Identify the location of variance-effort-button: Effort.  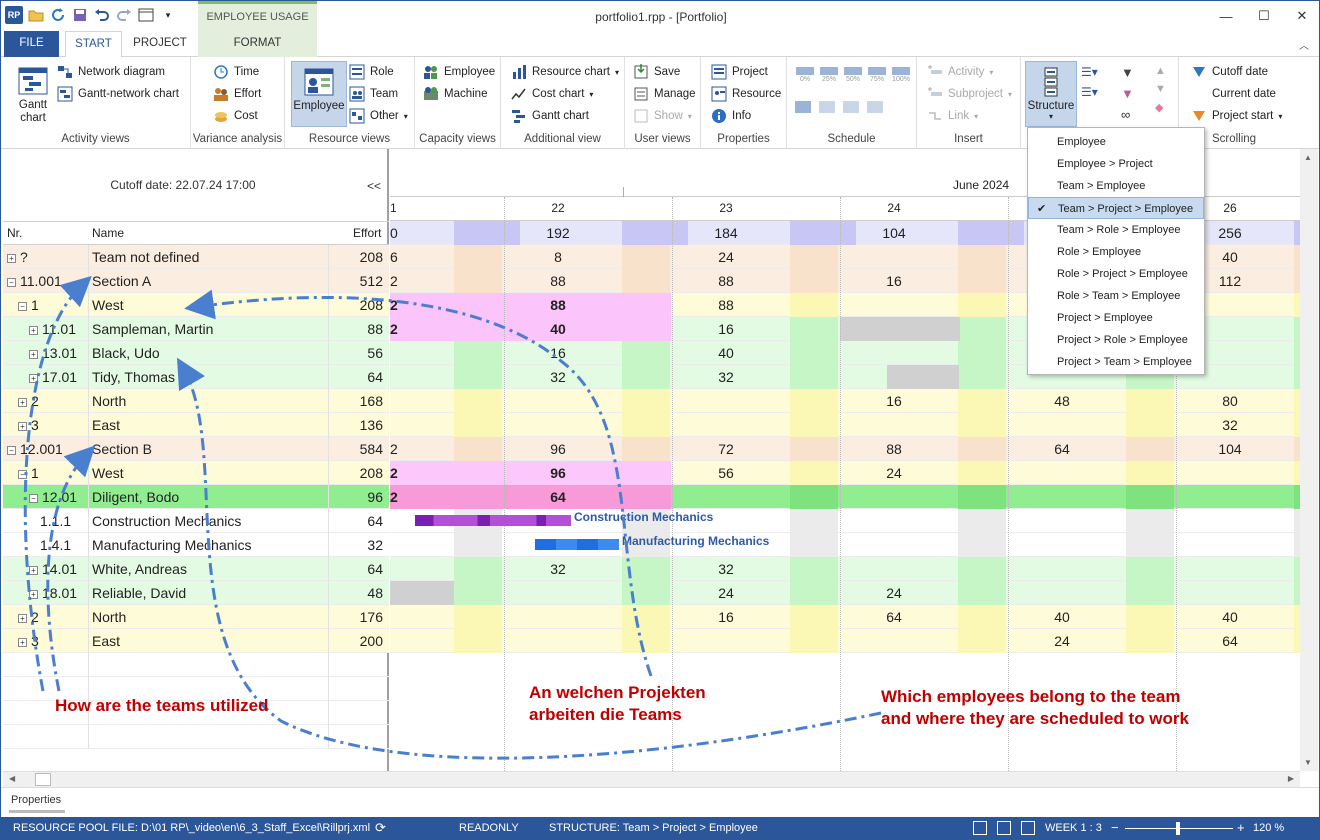
(237, 94).